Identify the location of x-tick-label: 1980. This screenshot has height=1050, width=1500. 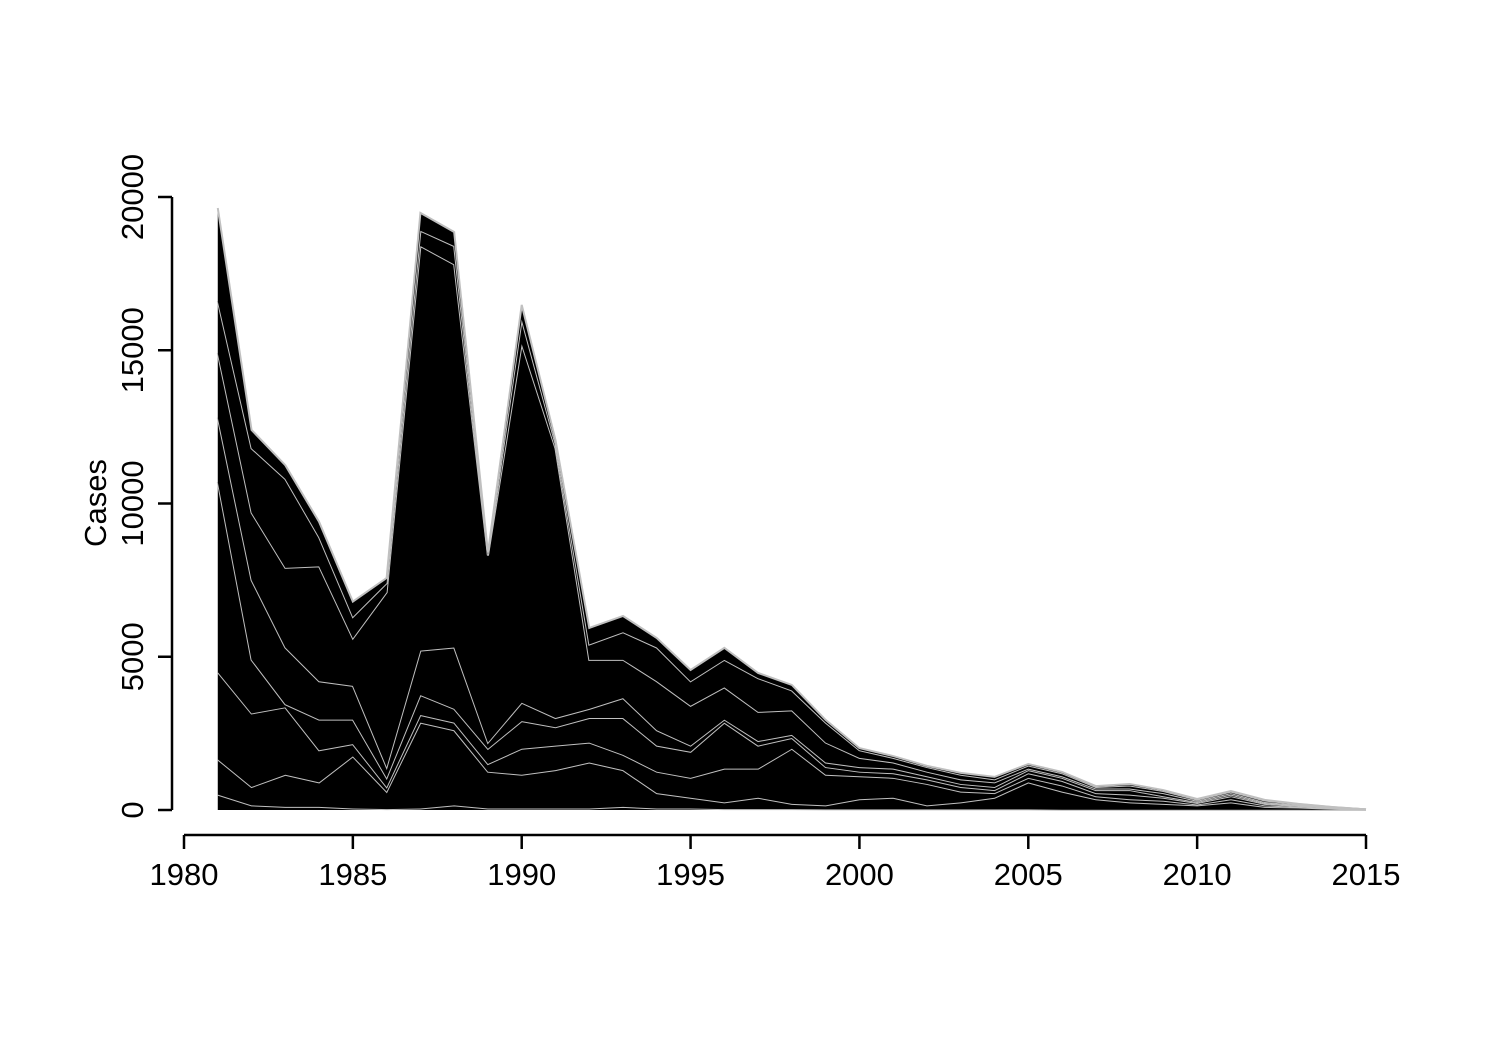
(184, 874).